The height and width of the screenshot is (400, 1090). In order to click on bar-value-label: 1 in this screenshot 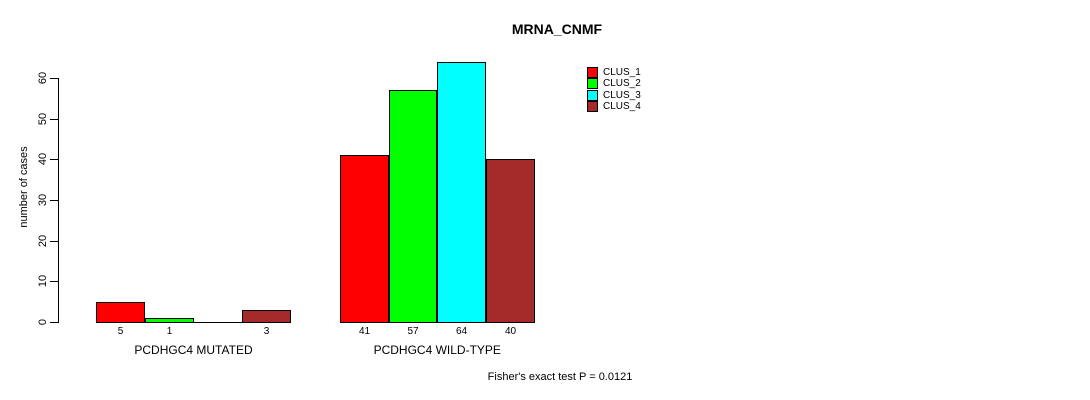, I will do `click(169, 331)`.